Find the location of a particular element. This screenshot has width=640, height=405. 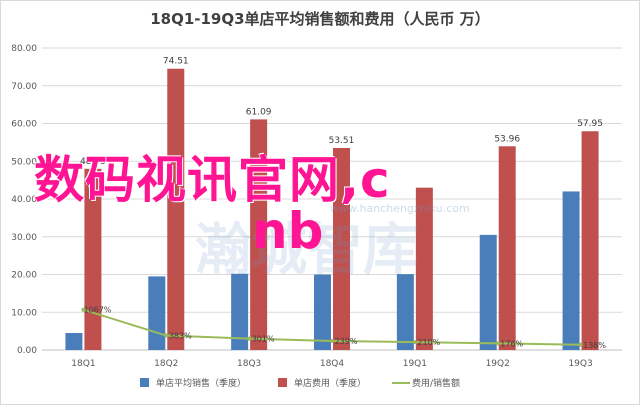

bar-data-label: 48.63 is located at coordinates (93, 162).